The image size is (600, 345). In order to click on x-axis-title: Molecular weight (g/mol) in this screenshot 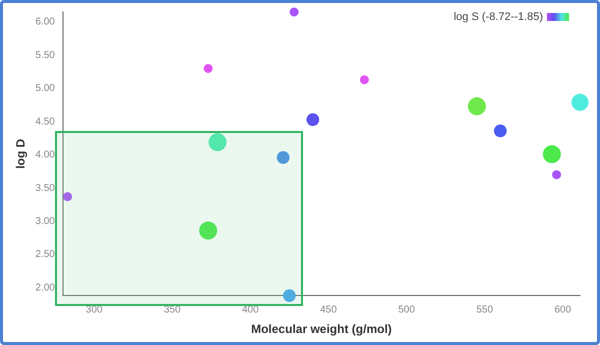, I will do `click(321, 329)`.